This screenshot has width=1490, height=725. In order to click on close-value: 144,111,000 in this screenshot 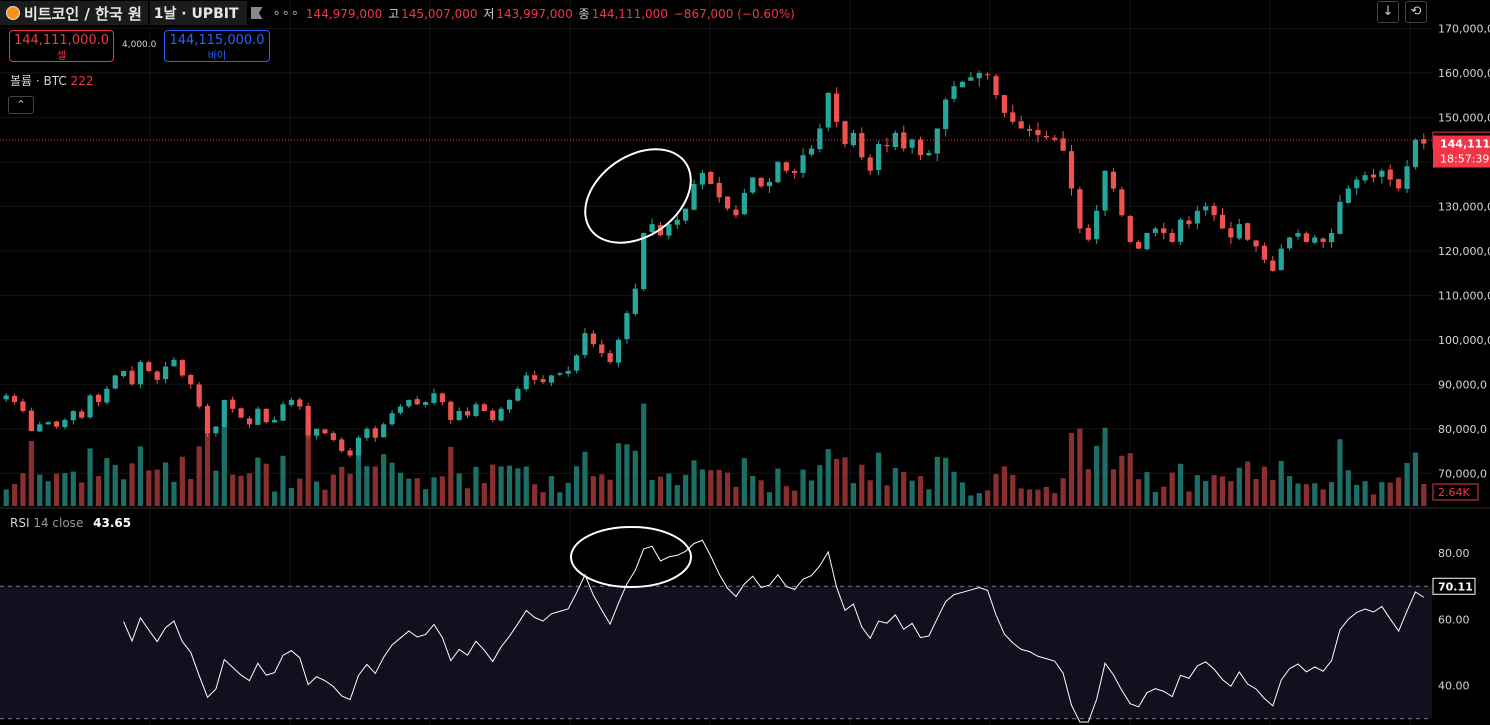, I will do `click(629, 13)`.